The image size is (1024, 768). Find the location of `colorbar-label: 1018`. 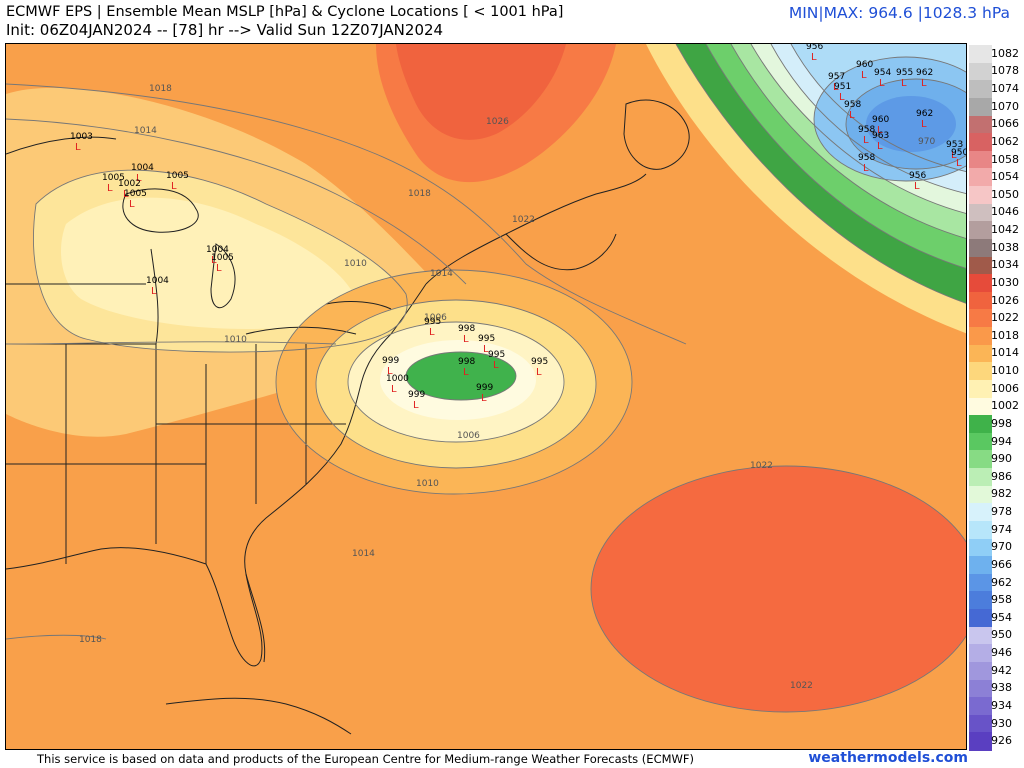

colorbar-label: 1018 is located at coordinates (1005, 335).